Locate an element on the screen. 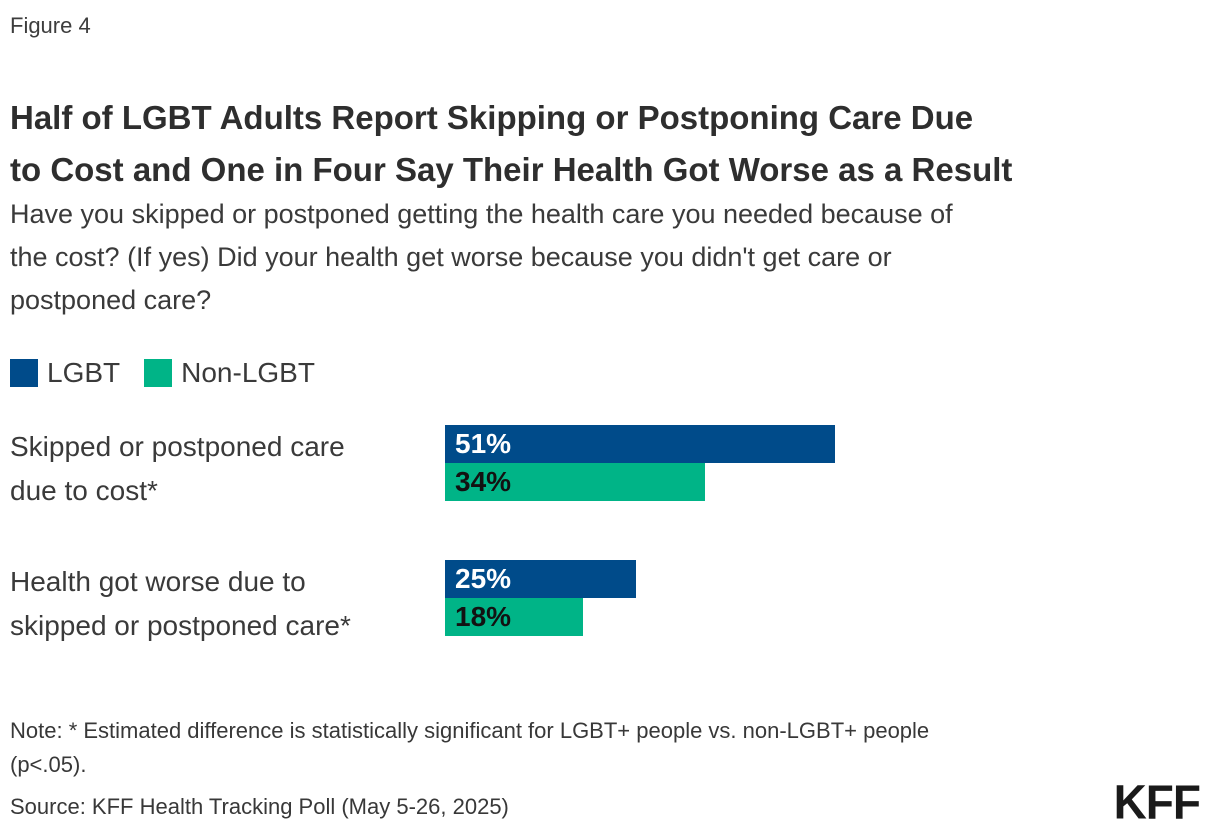 The height and width of the screenshot is (836, 1220). bar-lgbt: 25% is located at coordinates (541, 579).